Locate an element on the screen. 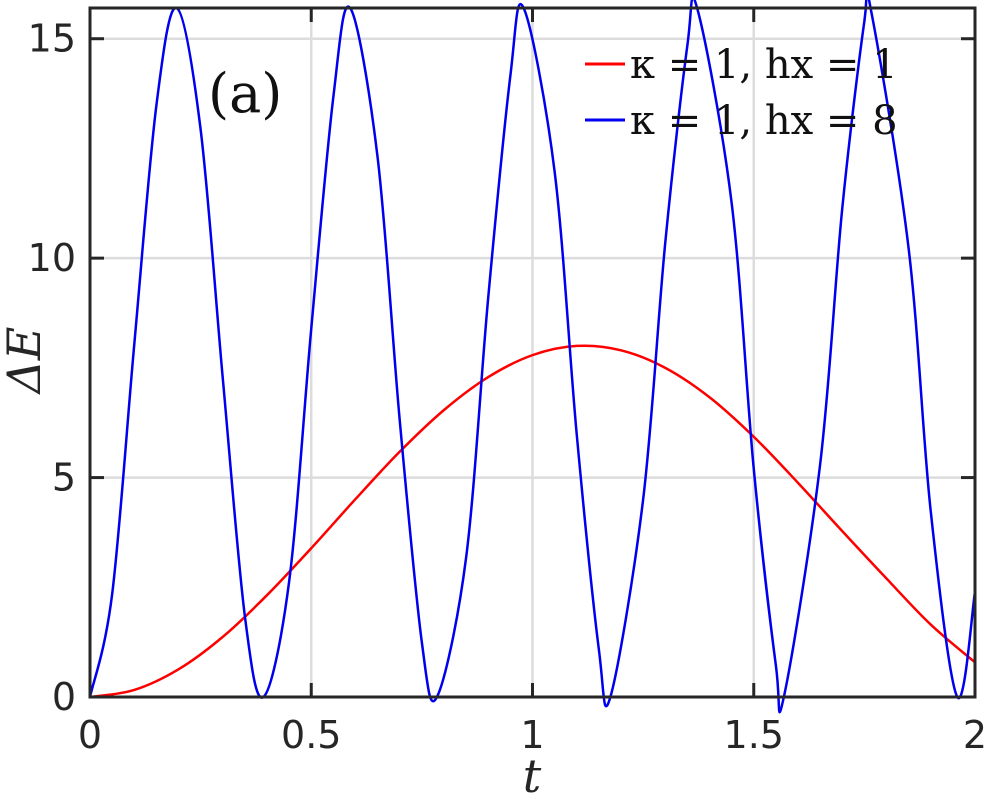 The image size is (994, 802). x-tick-label: 0 is located at coordinates (90, 735).